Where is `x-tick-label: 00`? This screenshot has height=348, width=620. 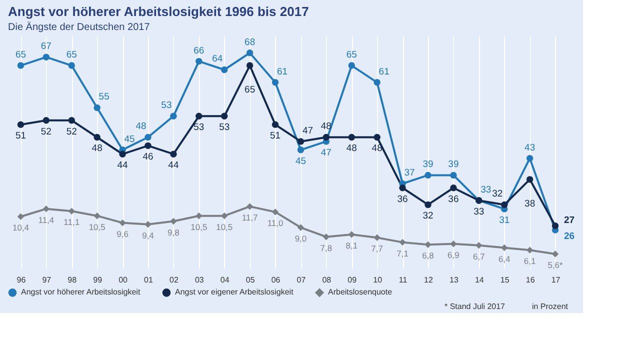 x-tick-label: 00 is located at coordinates (123, 280).